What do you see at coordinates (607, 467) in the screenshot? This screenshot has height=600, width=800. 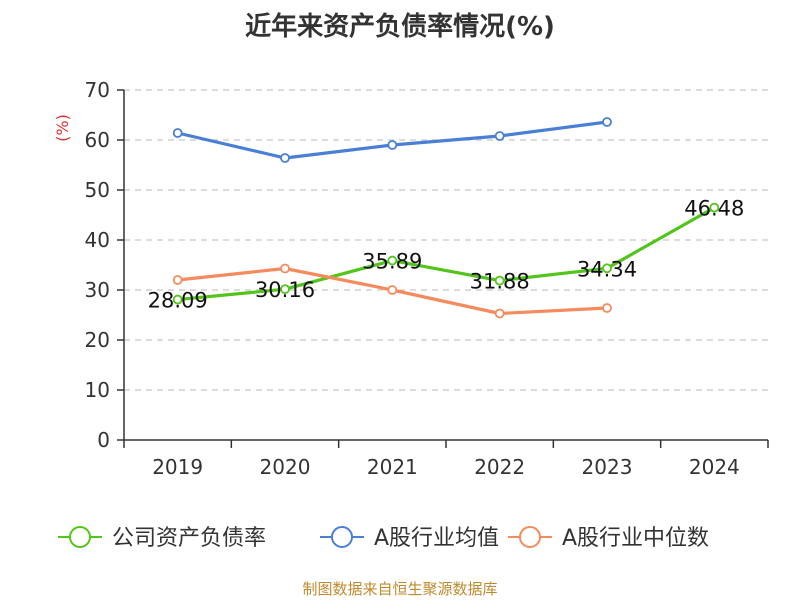 I see `x-tick-label: 2023` at bounding box center [607, 467].